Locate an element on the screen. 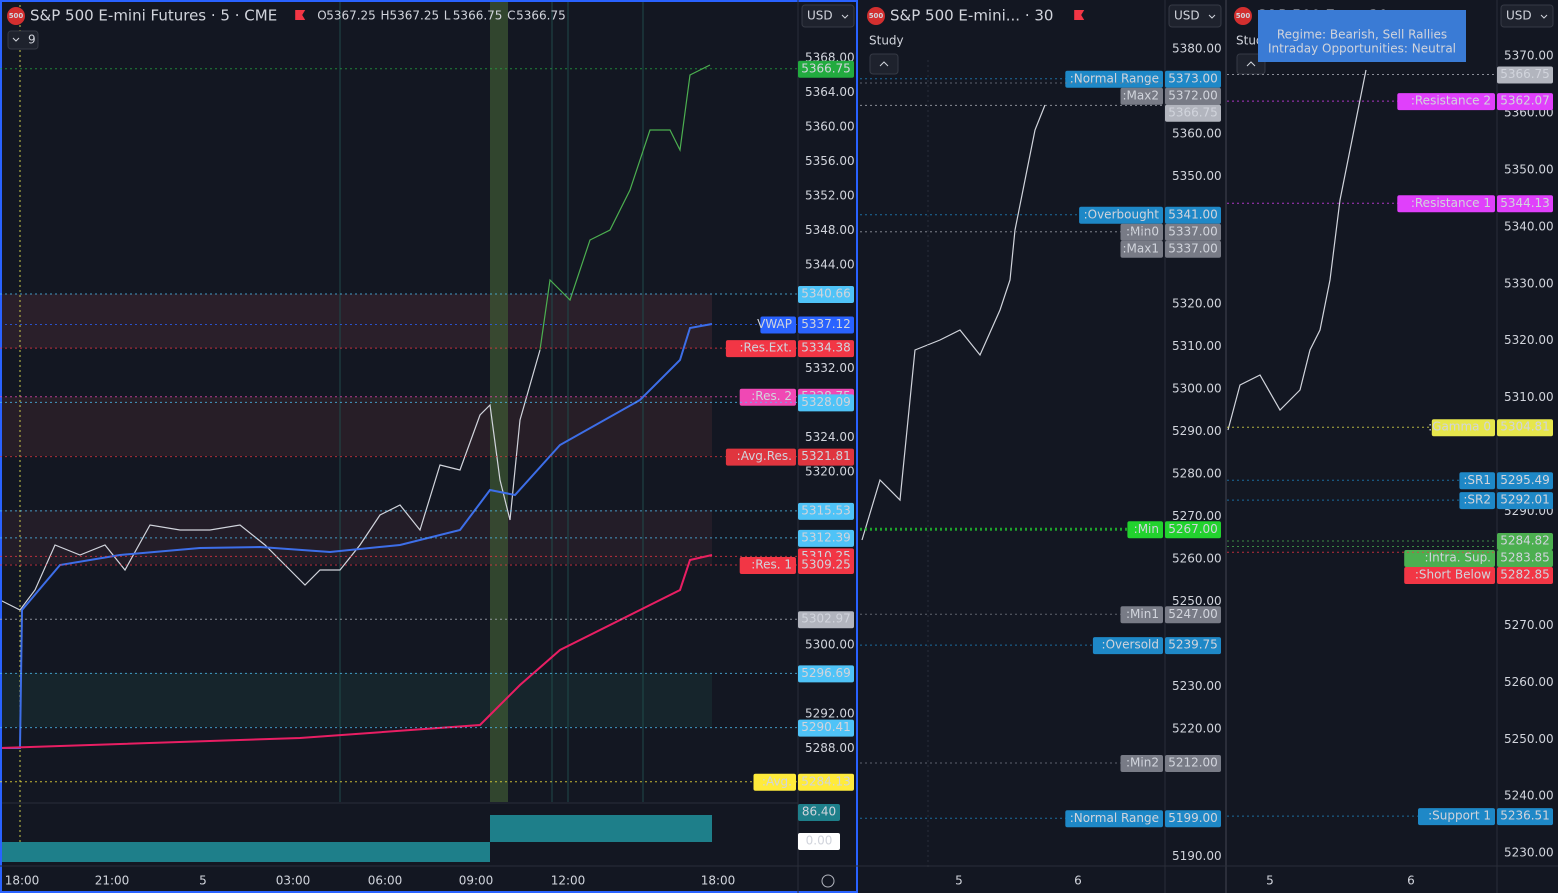  ohlc-key: L is located at coordinates (447, 16).